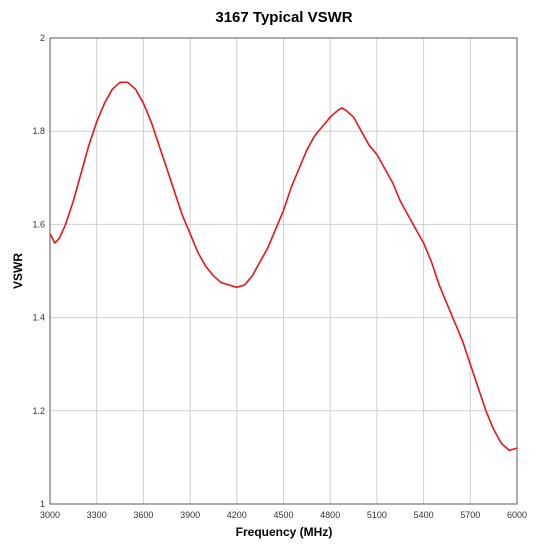 The height and width of the screenshot is (546, 538). I want to click on x-tick-label: 5700, so click(470, 515).